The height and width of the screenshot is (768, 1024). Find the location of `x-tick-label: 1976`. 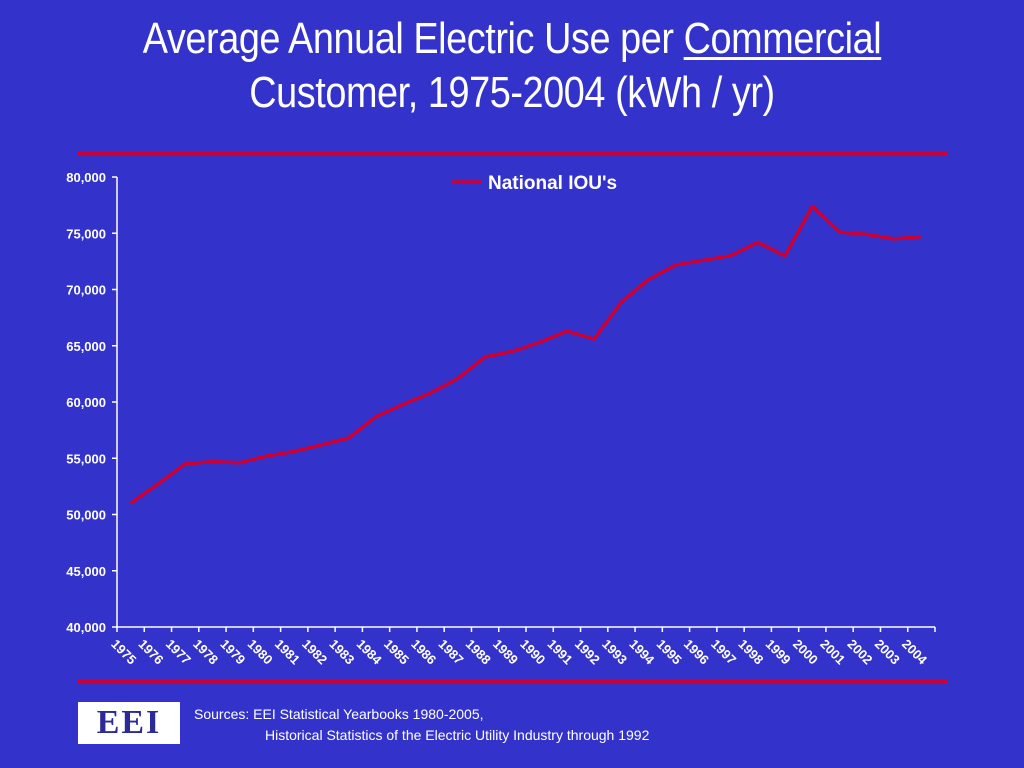

x-tick-label: 1976 is located at coordinates (151, 651).